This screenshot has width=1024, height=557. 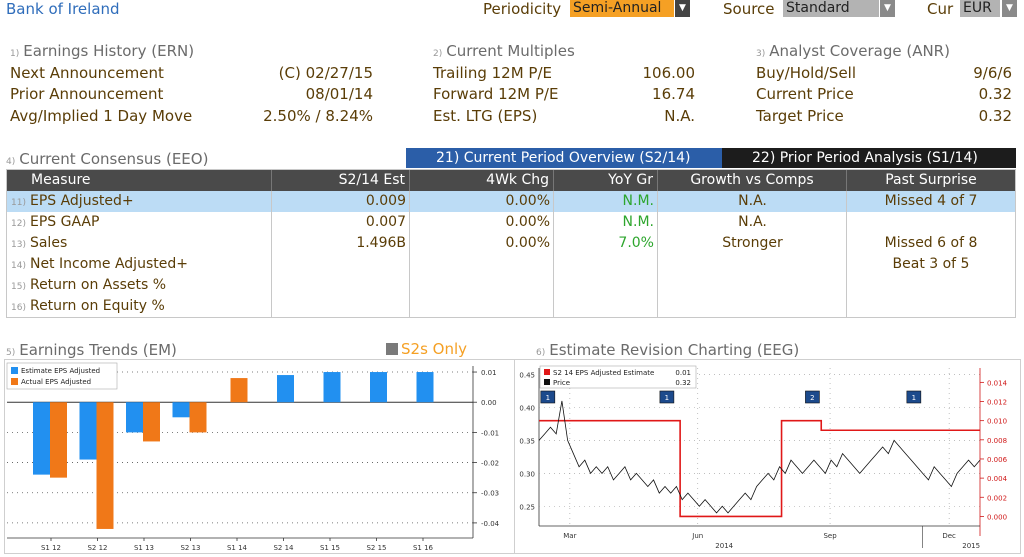 I want to click on col-header-growth-vs-comps: Growth vs Comps, so click(x=752, y=180).